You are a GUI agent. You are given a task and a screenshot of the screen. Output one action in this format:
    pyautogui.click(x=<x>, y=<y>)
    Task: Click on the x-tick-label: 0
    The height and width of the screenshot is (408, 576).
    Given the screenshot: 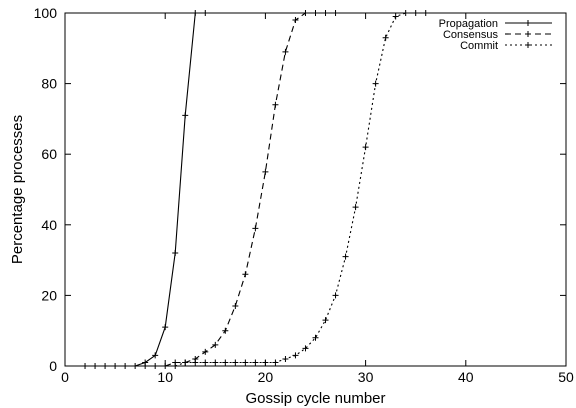 What is the action you would take?
    pyautogui.click(x=65, y=377)
    